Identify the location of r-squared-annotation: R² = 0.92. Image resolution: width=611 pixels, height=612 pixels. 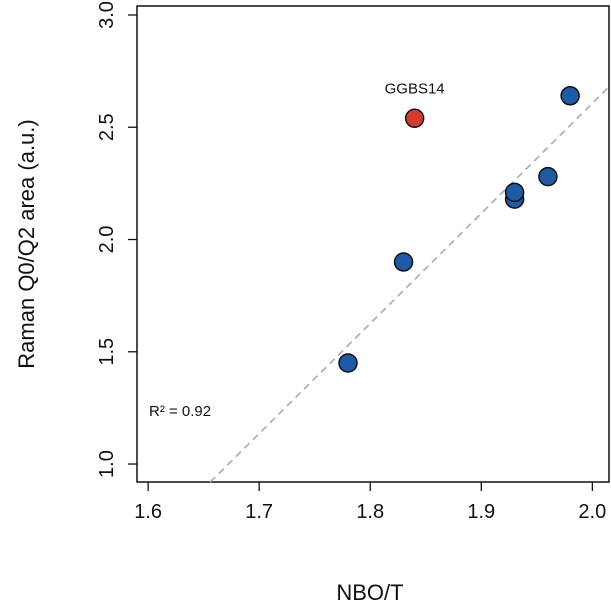
(180, 411).